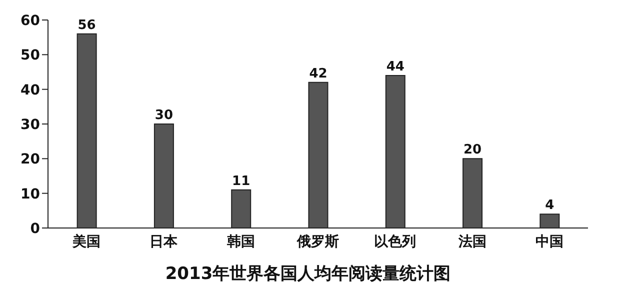  I want to click on x-tick-label: 日本, so click(164, 242).